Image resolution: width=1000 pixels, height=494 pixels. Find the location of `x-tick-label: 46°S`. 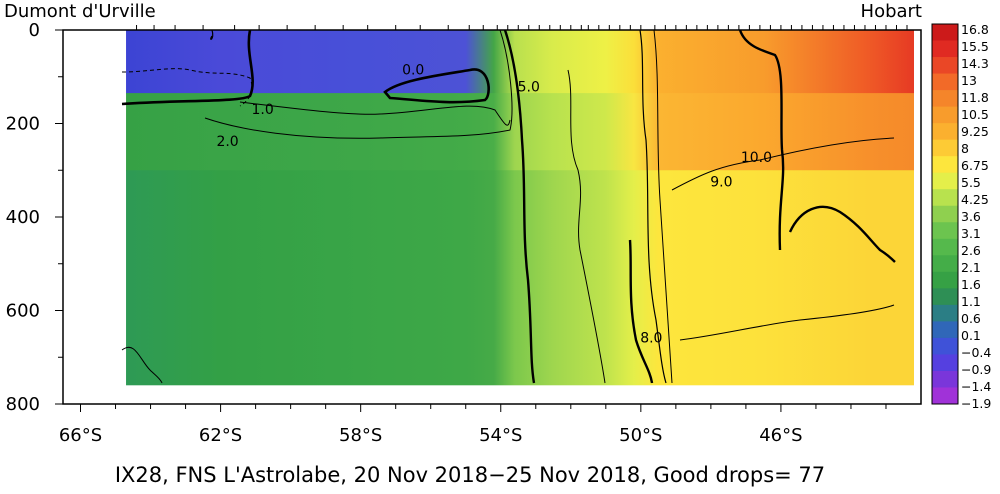

x-tick-label: 46°S is located at coordinates (780, 435).